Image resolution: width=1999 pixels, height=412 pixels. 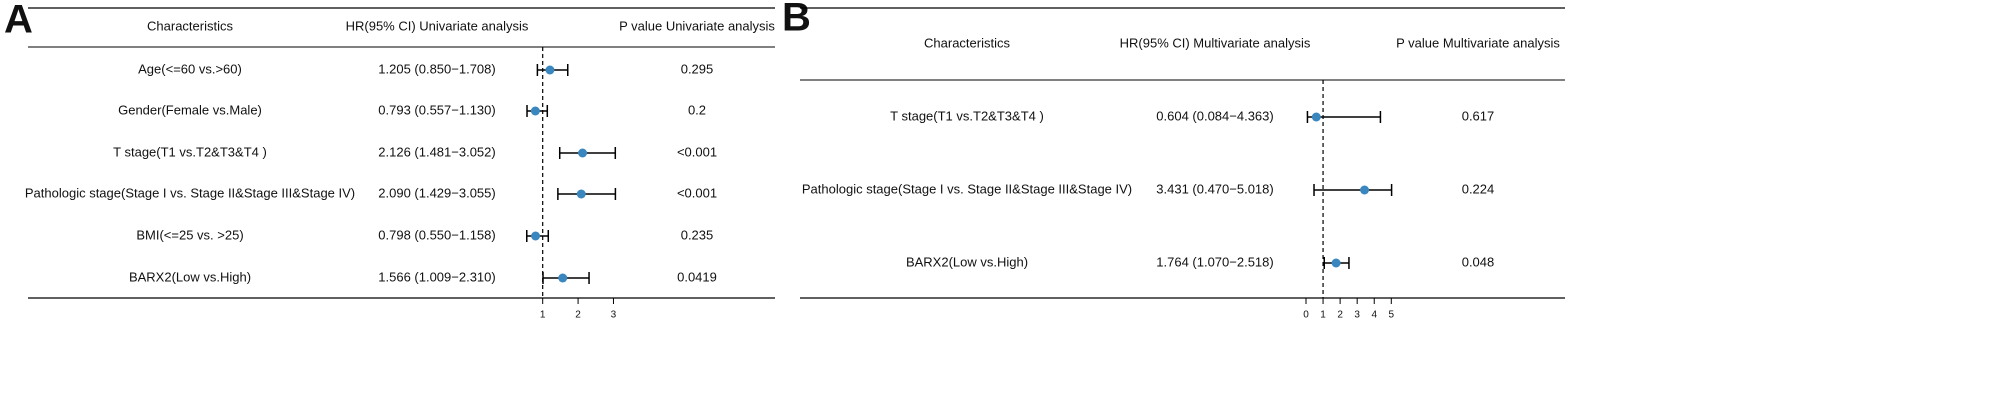 I want to click on p-value: 0.2, so click(x=697, y=109).